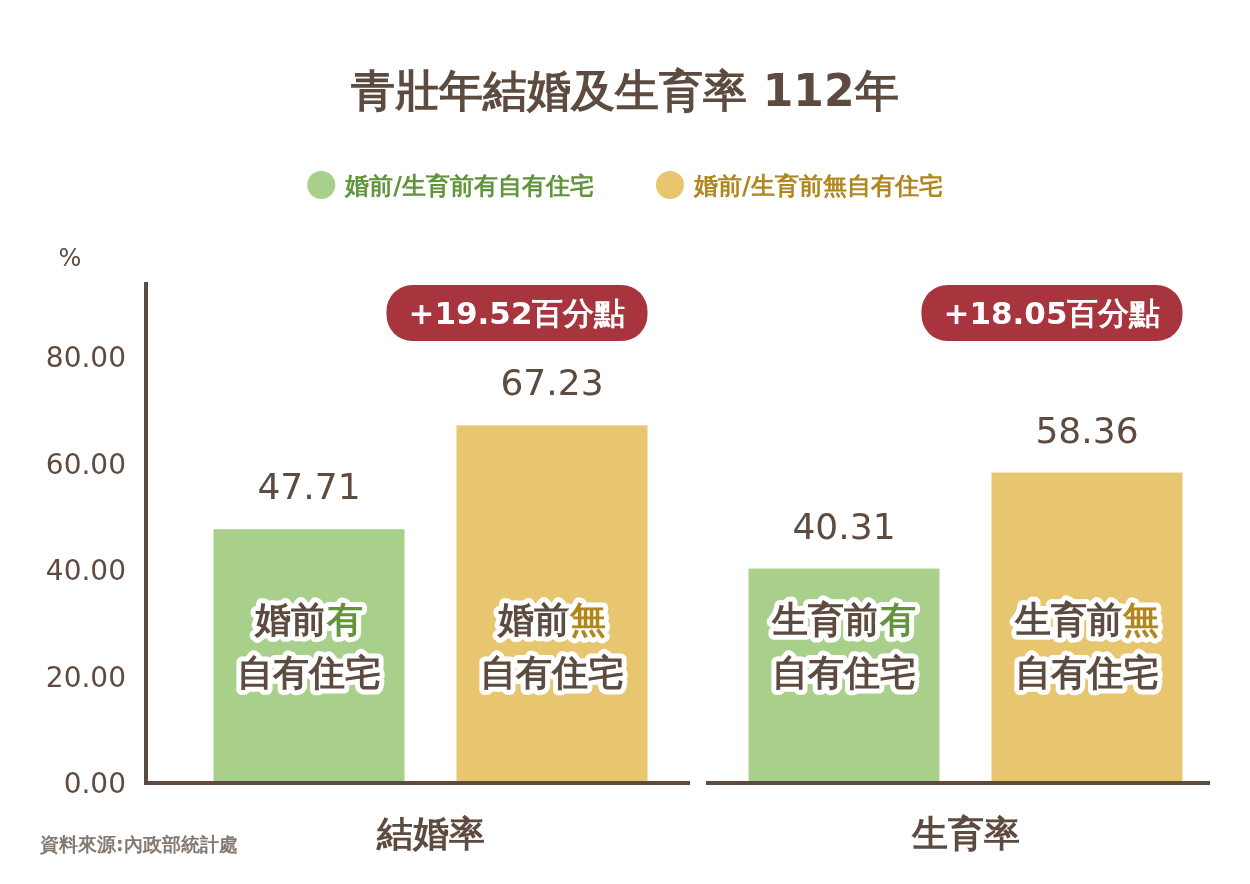  What do you see at coordinates (309, 487) in the screenshot?
I see `data-label: 47.71` at bounding box center [309, 487].